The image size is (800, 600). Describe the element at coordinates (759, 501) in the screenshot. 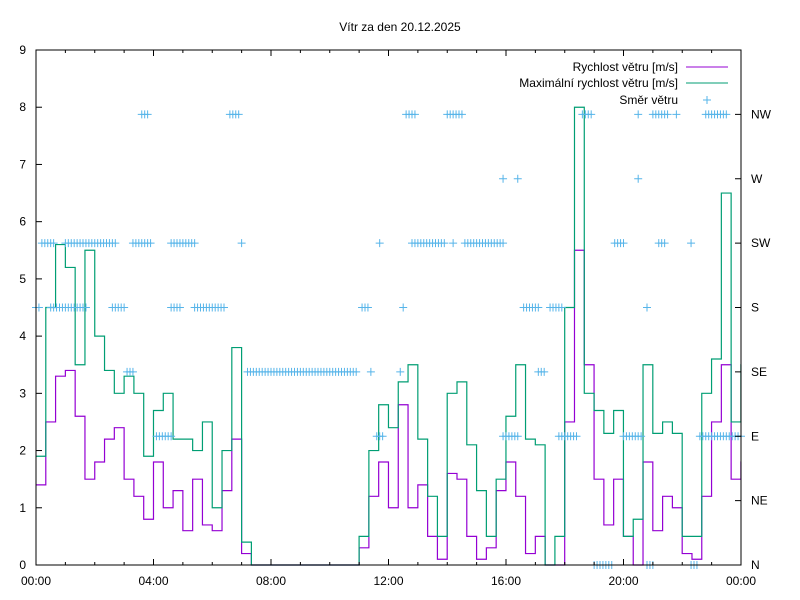

I see `y2-tick-label: NE` at that location.